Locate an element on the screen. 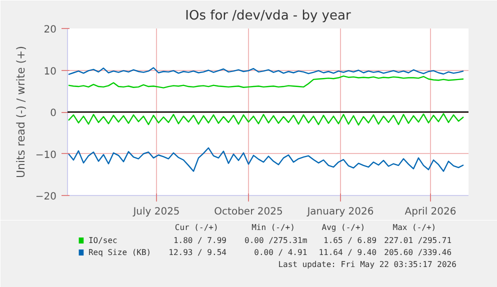 Image resolution: width=497 pixels, height=287 pixels. y-tick-label: 10 is located at coordinates (50, 72).